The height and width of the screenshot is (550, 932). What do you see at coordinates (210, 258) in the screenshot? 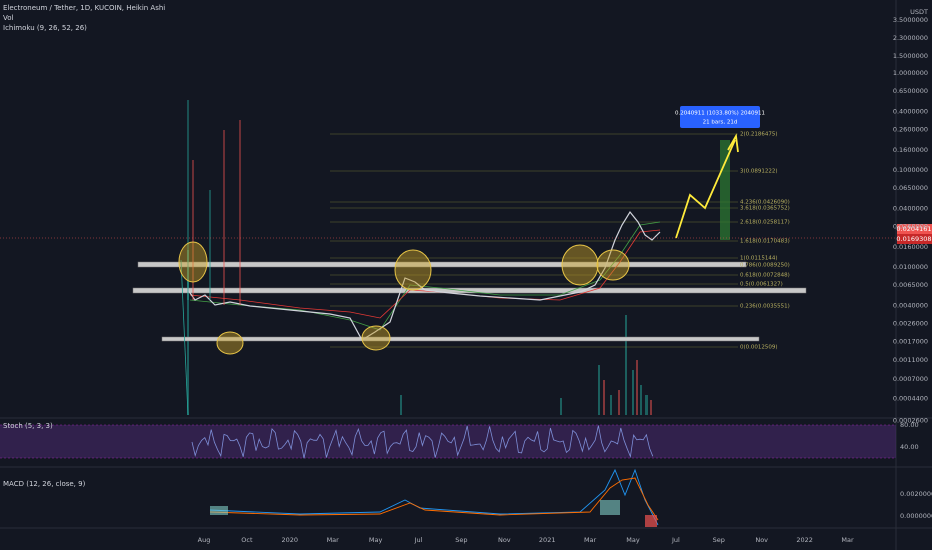
I see `wick-spikes` at bounding box center [210, 258].